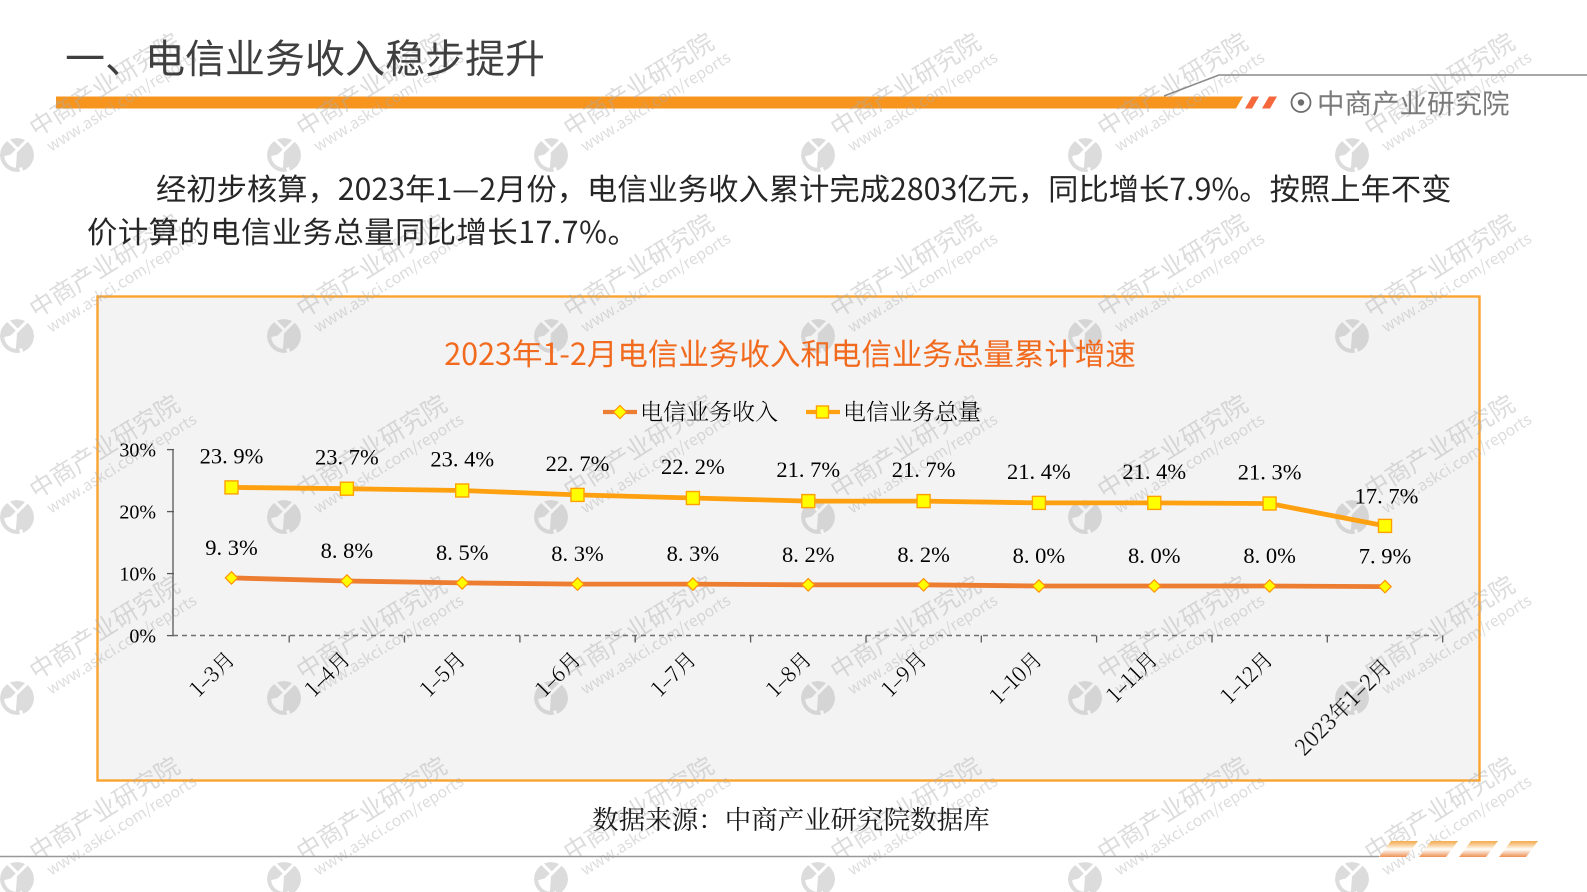 Image resolution: width=1587 pixels, height=892 pixels. Describe the element at coordinates (462, 459) in the screenshot. I see `svg-text: 23. 4%` at that location.